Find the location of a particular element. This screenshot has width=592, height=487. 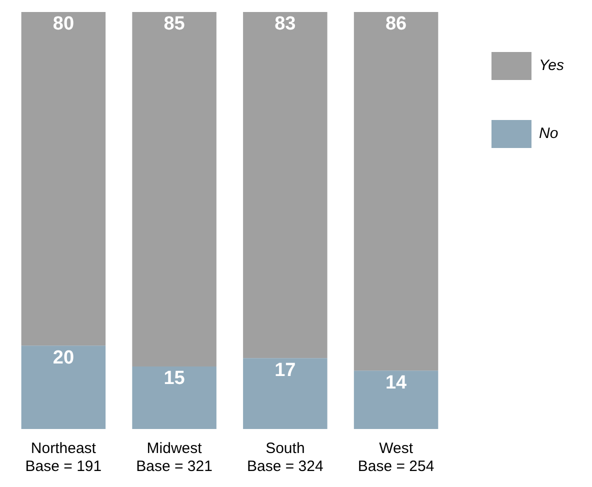

x-tick-label: South Base = 324 is located at coordinates (285, 458).